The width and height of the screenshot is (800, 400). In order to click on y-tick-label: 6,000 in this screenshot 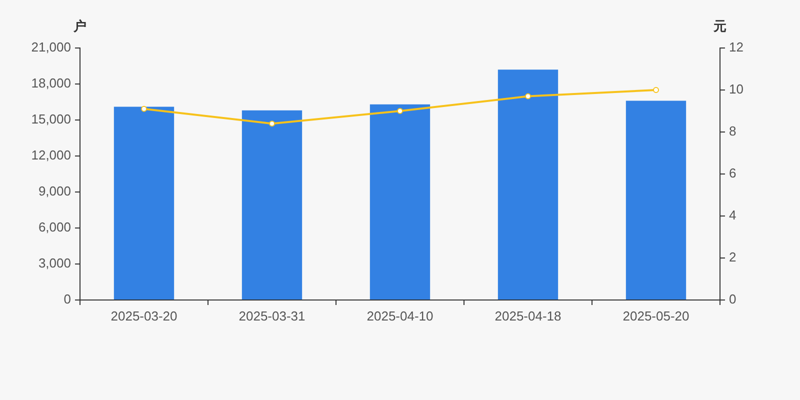, I will do `click(54, 227)`.